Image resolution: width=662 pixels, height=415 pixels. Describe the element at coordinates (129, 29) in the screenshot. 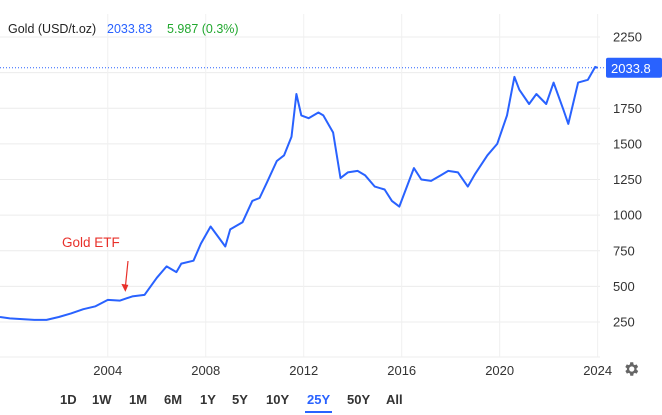

I see `current-price: 2033.83` at that location.